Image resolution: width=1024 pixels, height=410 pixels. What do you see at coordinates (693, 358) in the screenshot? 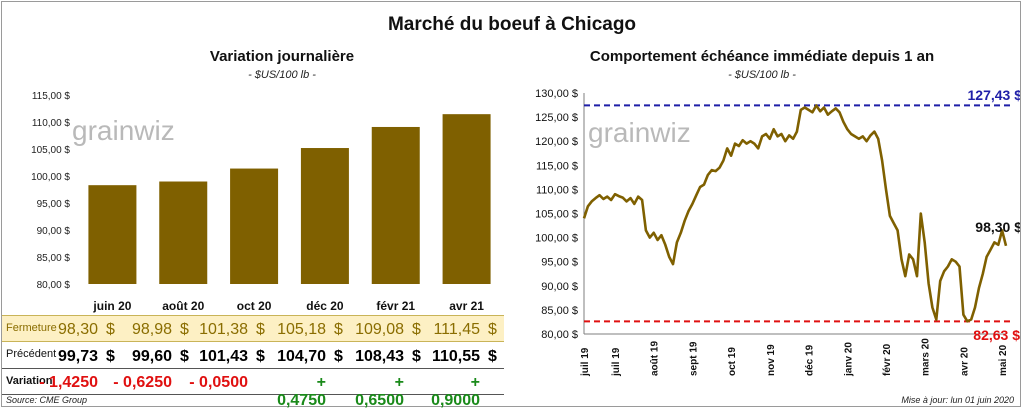
I see `x-tick-label: sept 19` at bounding box center [693, 358].